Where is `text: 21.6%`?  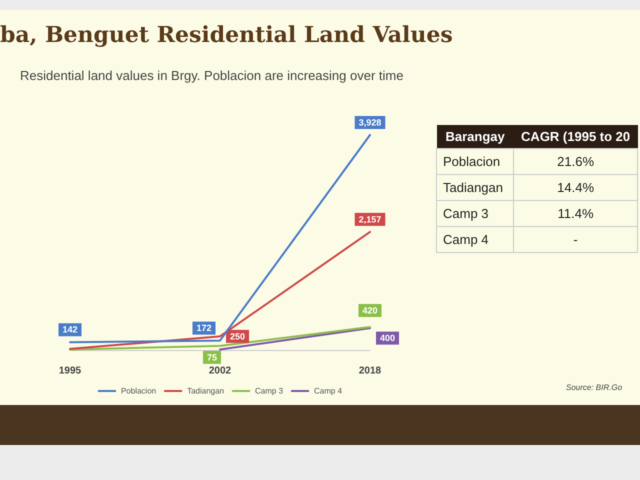 text: 21.6% is located at coordinates (576, 161).